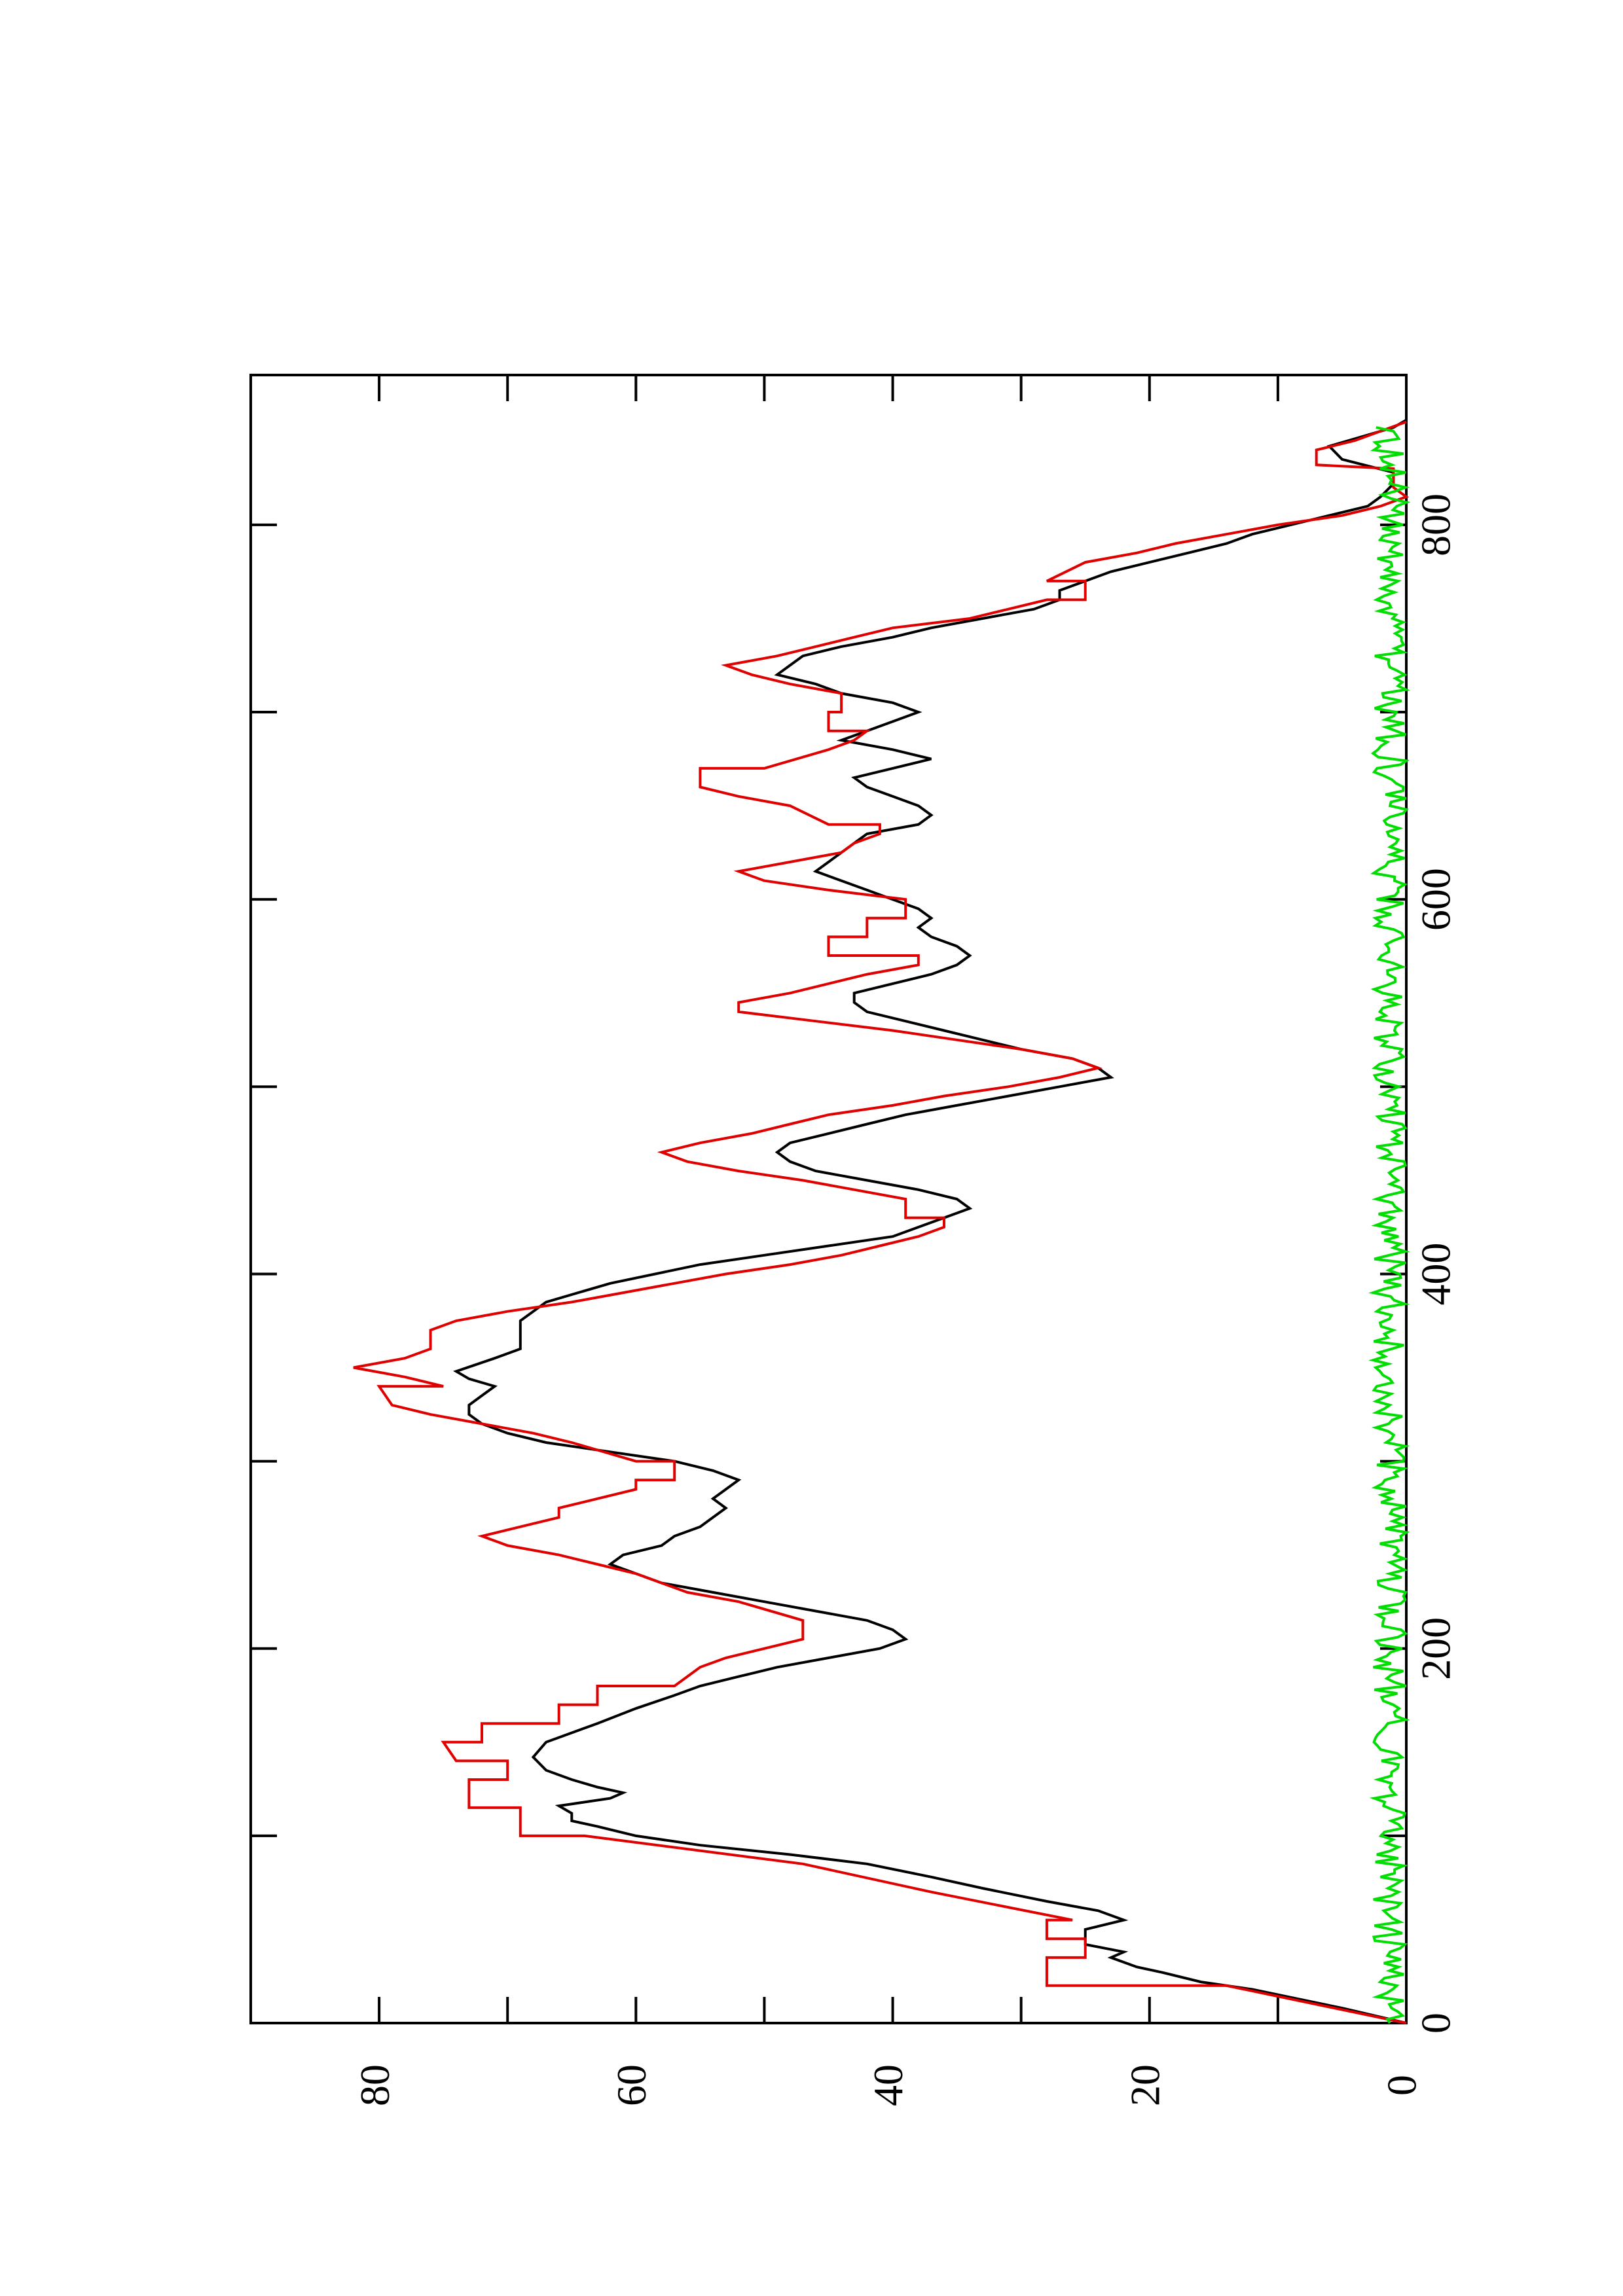 Image resolution: width=1623 pixels, height=2296 pixels. Describe the element at coordinates (375, 2085) in the screenshot. I see `y-tick-label: 80` at that location.